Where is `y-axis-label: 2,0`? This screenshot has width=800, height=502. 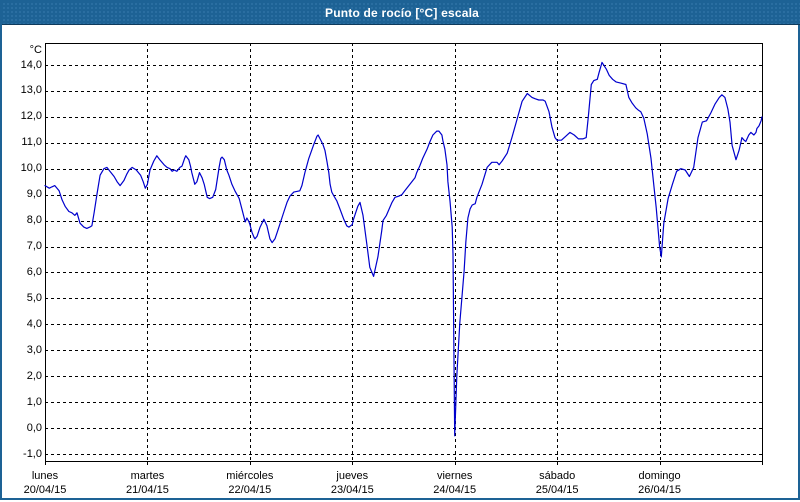 y-axis-label: 2,0 is located at coordinates (34, 375).